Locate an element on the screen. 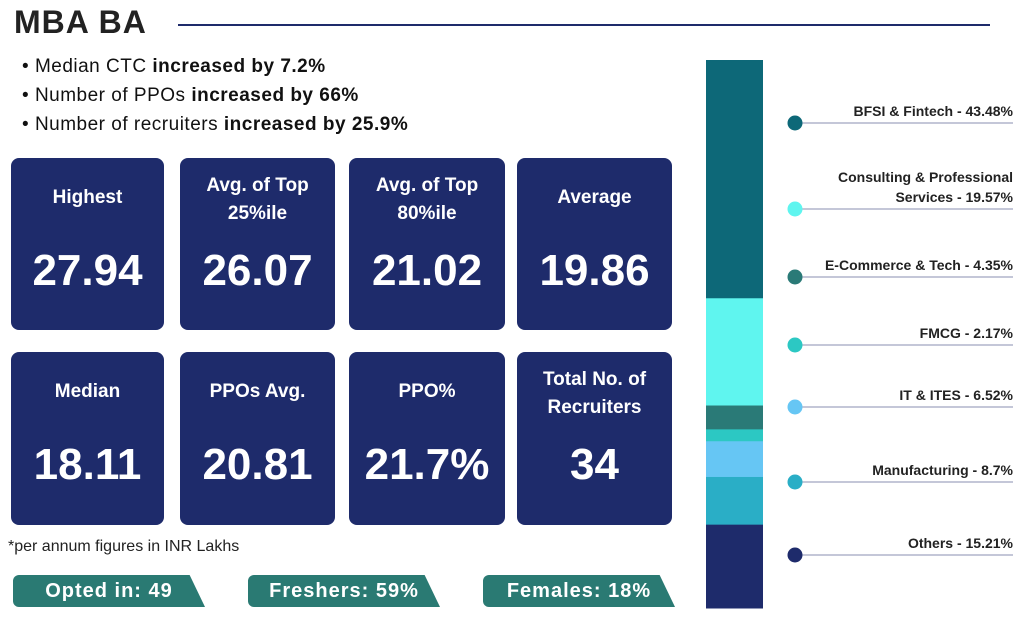 This screenshot has height=622, width=1024. stat-card: Highest 27.94 is located at coordinates (87, 244).